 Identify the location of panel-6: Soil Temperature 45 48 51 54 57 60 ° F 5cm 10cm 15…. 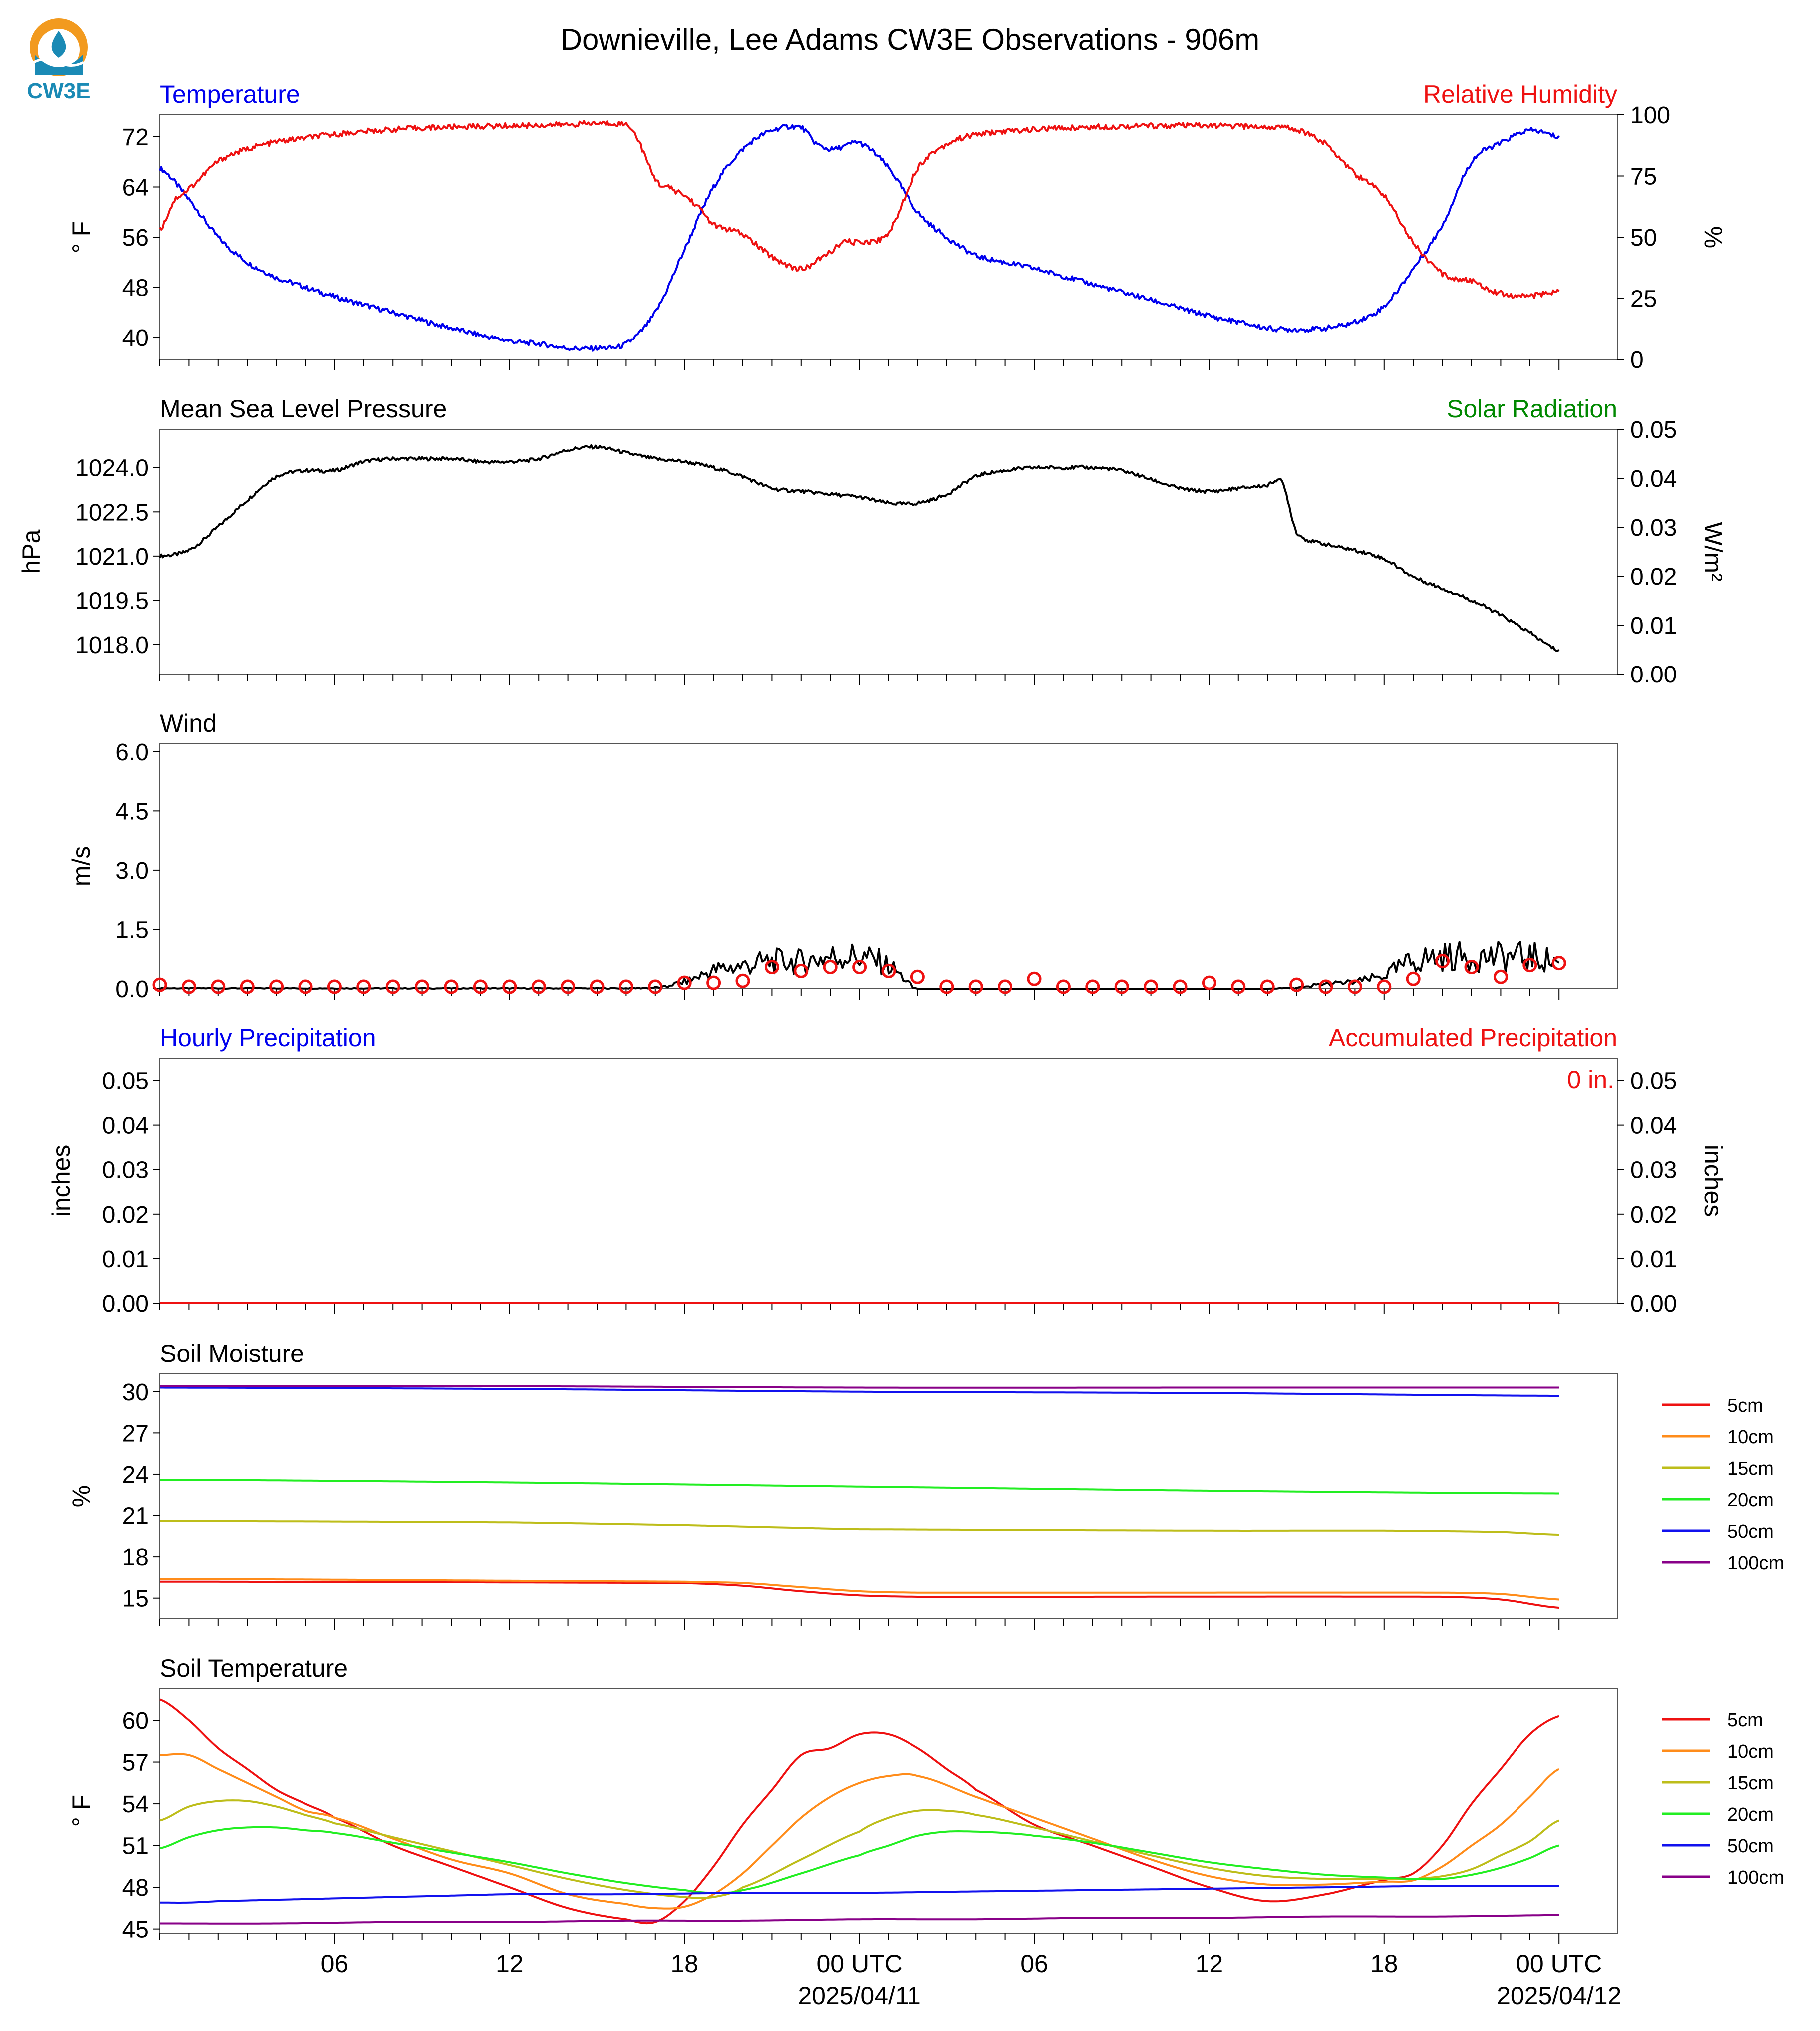
(925, 1799).